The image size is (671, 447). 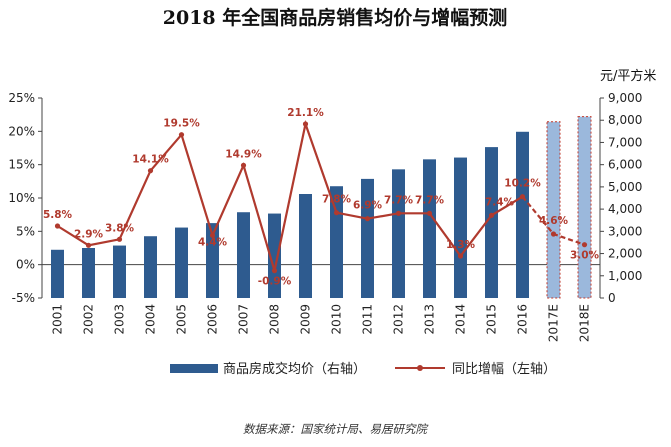 What do you see at coordinates (500, 202) in the screenshot?
I see `growth-data-label: 7.4%` at bounding box center [500, 202].